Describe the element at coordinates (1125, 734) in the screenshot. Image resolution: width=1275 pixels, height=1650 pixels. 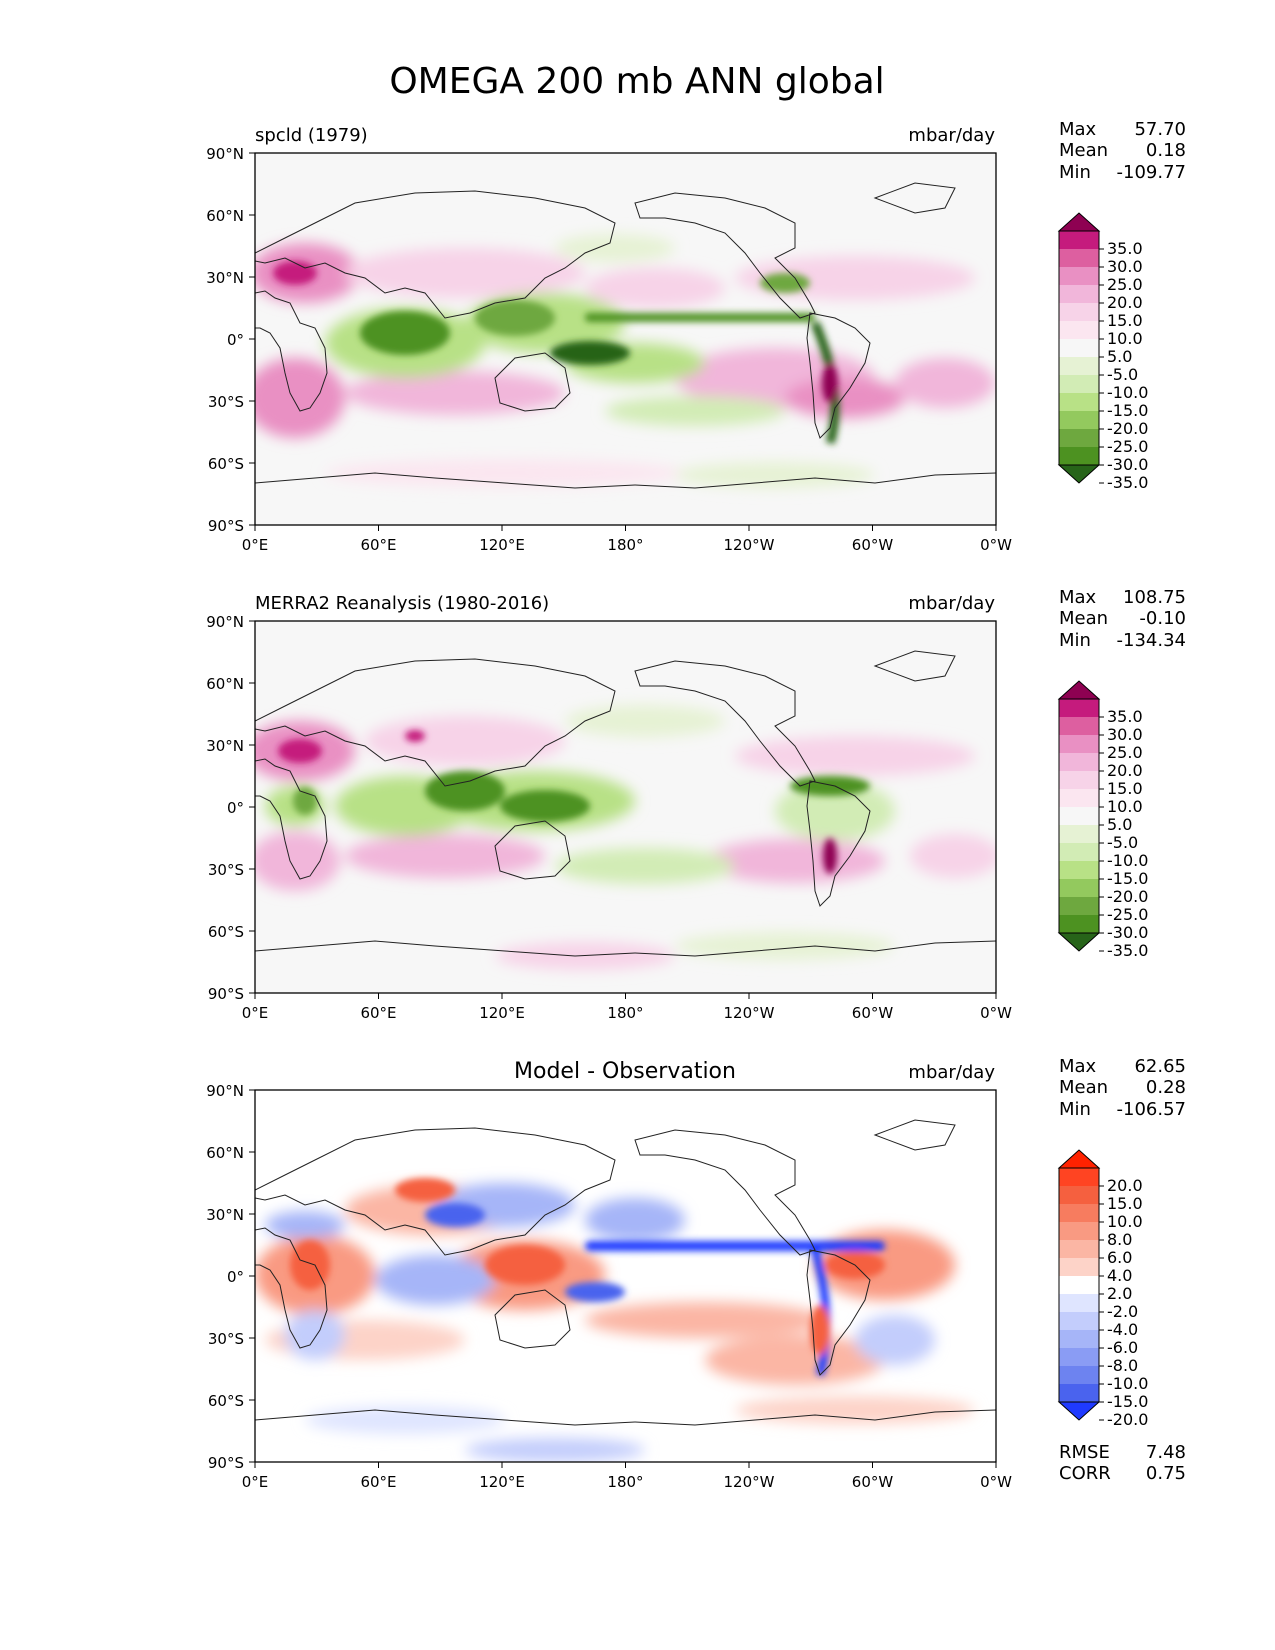
I see `colorbar-label: 30.0` at that location.